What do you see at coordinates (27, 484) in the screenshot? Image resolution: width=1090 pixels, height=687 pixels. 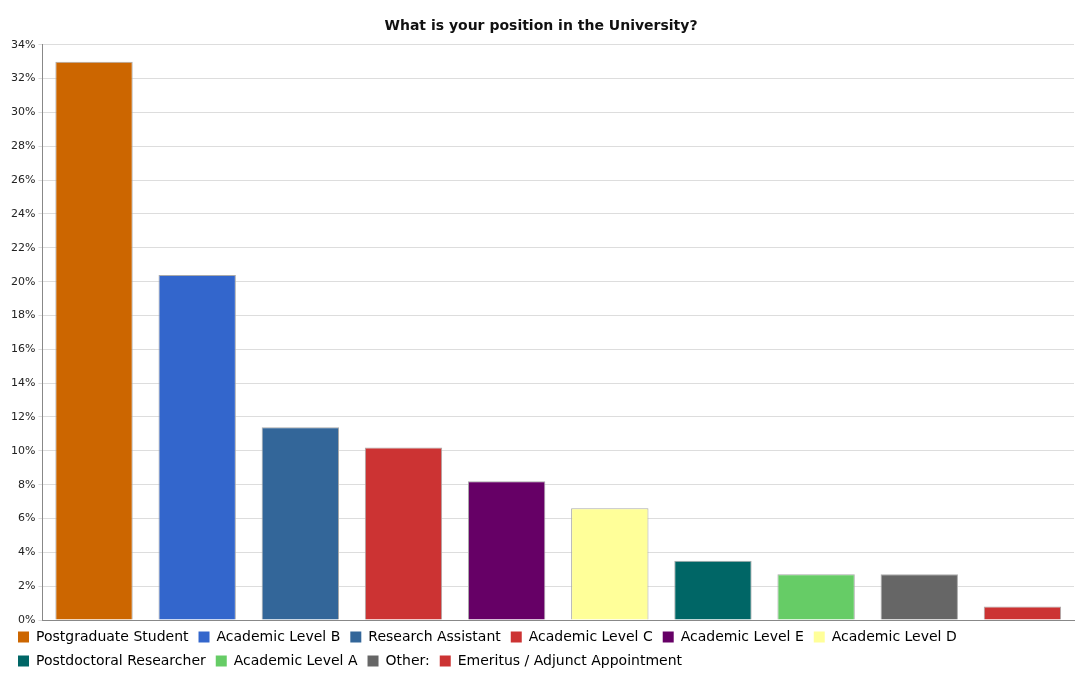 I see `y-tick-label: 8%` at bounding box center [27, 484].